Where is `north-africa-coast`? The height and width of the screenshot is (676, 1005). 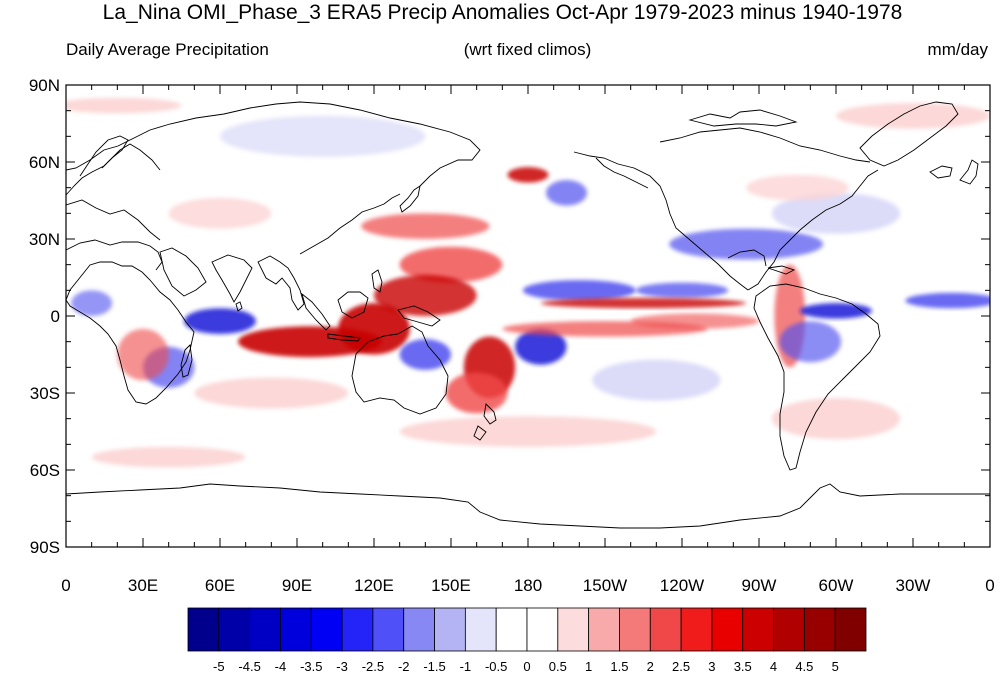 north-africa-coast is located at coordinates (114, 255).